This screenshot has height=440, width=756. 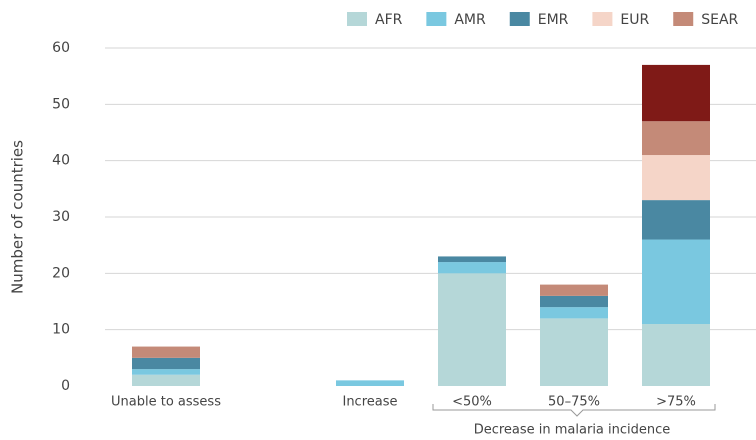 What do you see at coordinates (574, 402) in the screenshot?
I see `x-tick-label: 50–75%` at bounding box center [574, 402].